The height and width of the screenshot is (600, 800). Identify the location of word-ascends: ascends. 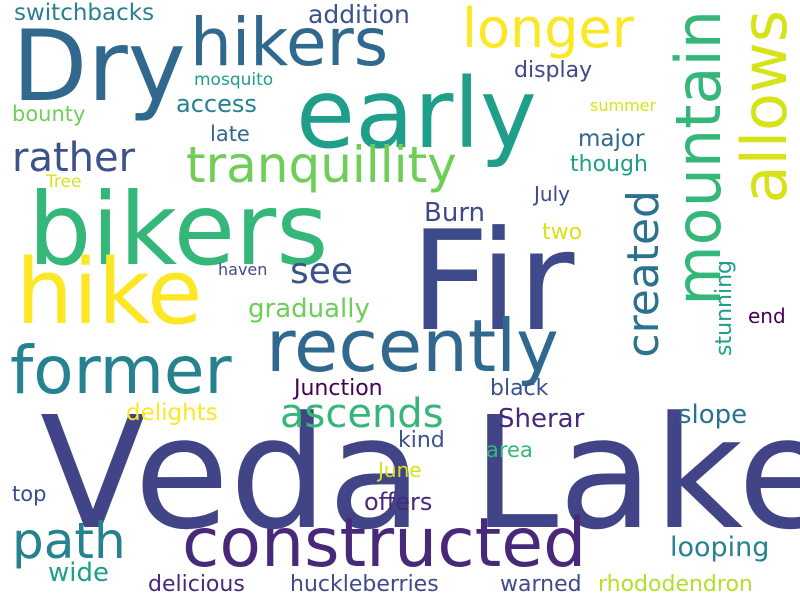
(362, 414).